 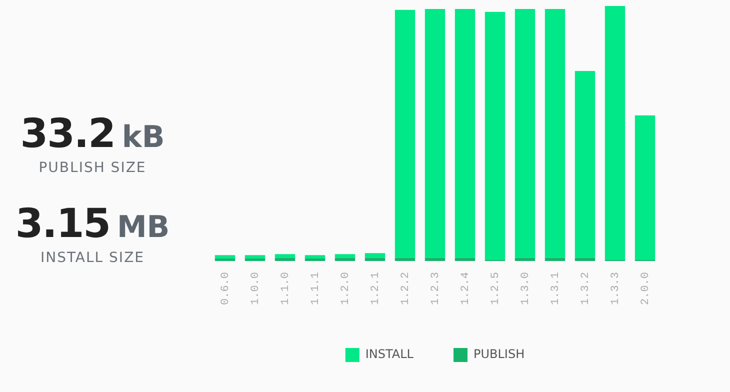 What do you see at coordinates (92, 135) in the screenshot?
I see `text: 33.2 kB` at bounding box center [92, 135].